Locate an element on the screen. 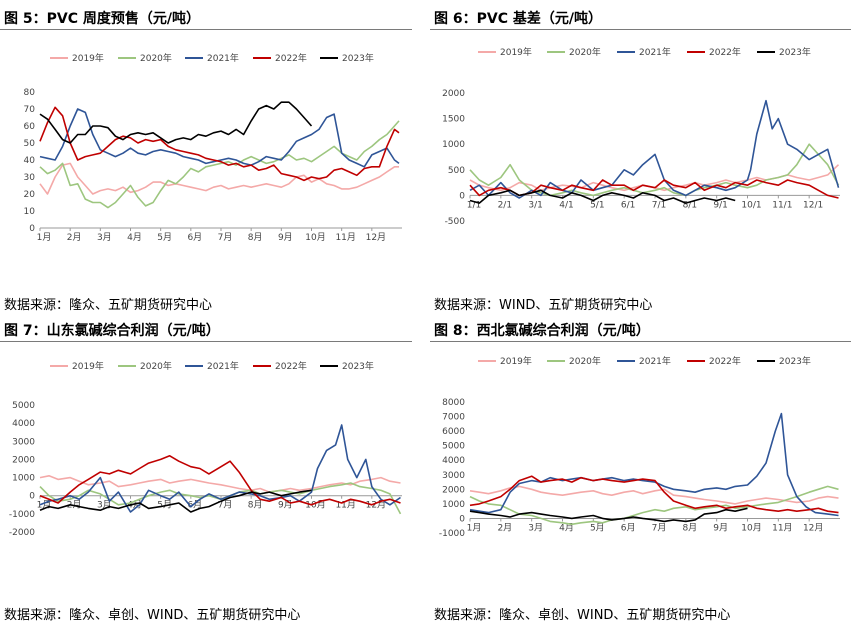 The image size is (851, 626). y-tick-label: 7000 is located at coordinates (453, 418).